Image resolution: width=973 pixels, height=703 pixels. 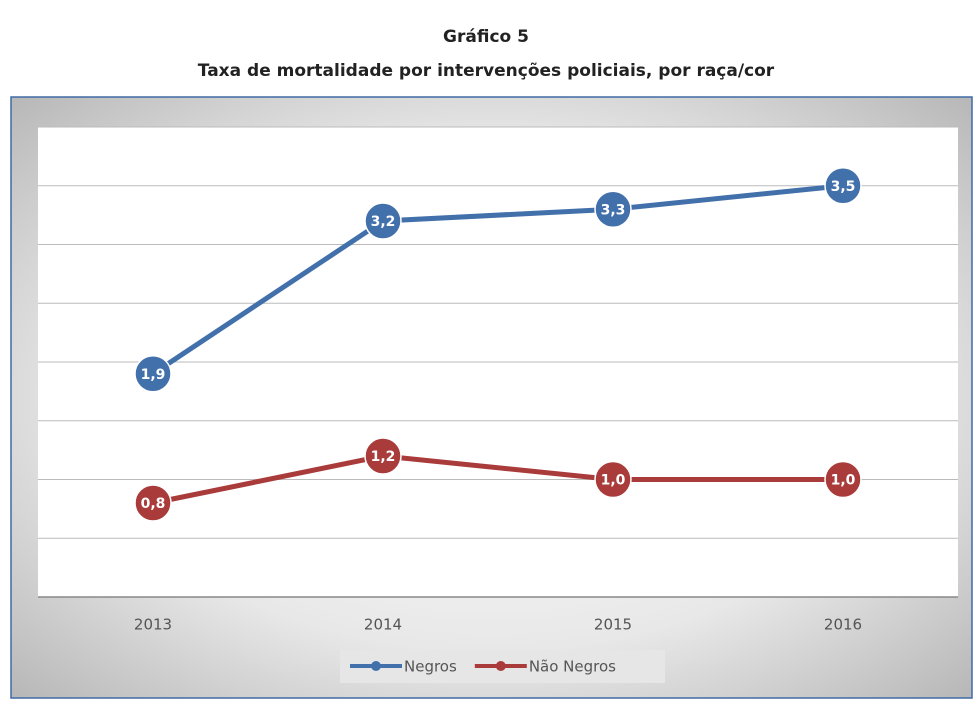 What do you see at coordinates (486, 37) in the screenshot?
I see `chart-title: Gráfico 5` at bounding box center [486, 37].